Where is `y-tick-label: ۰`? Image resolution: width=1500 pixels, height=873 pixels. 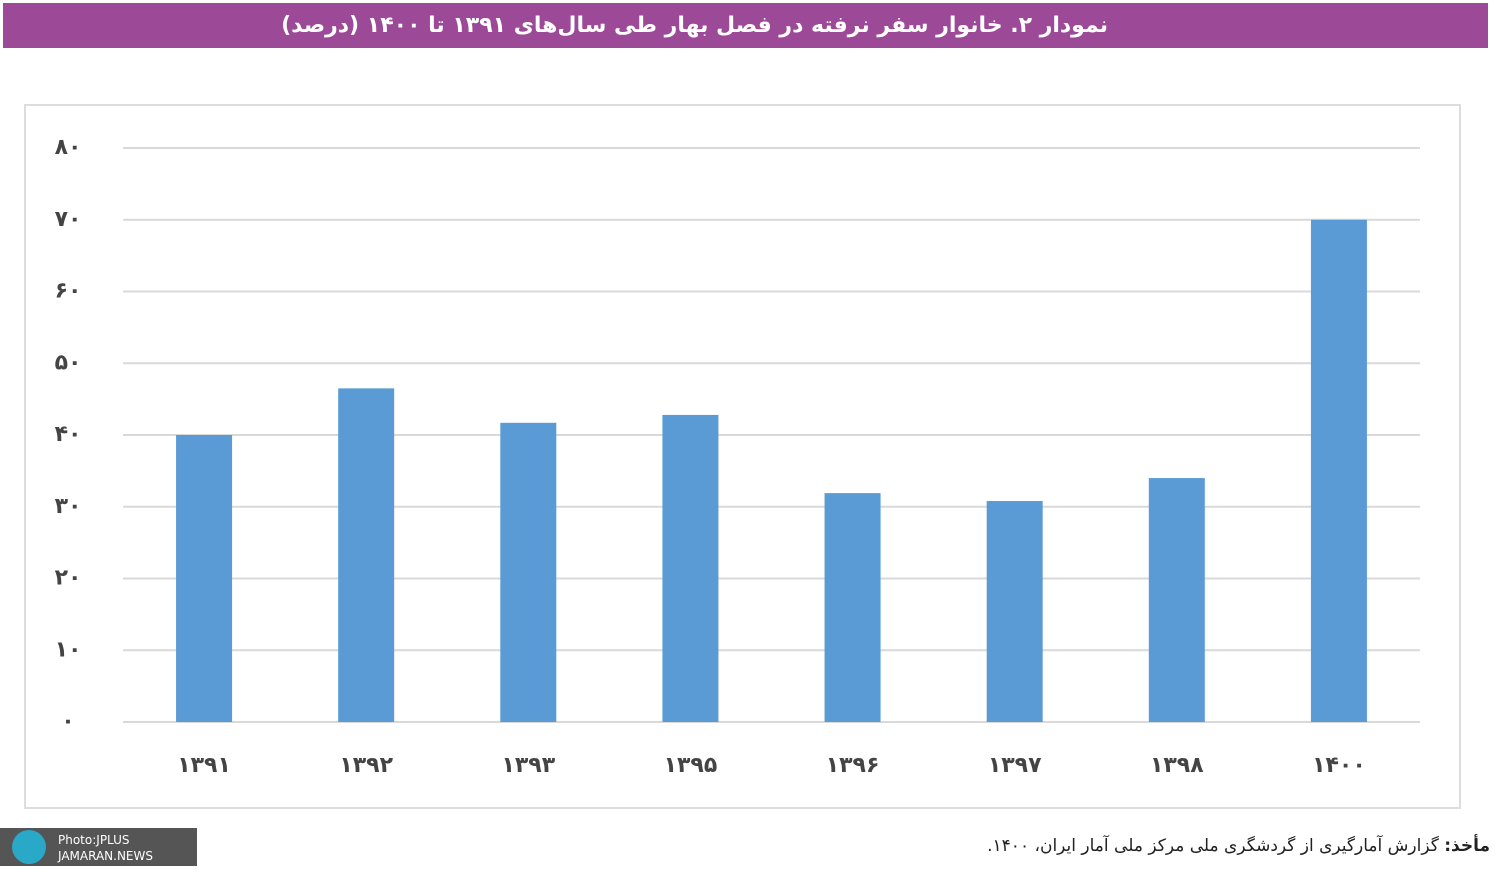 y-tick-label: ۰ is located at coordinates (67, 721).